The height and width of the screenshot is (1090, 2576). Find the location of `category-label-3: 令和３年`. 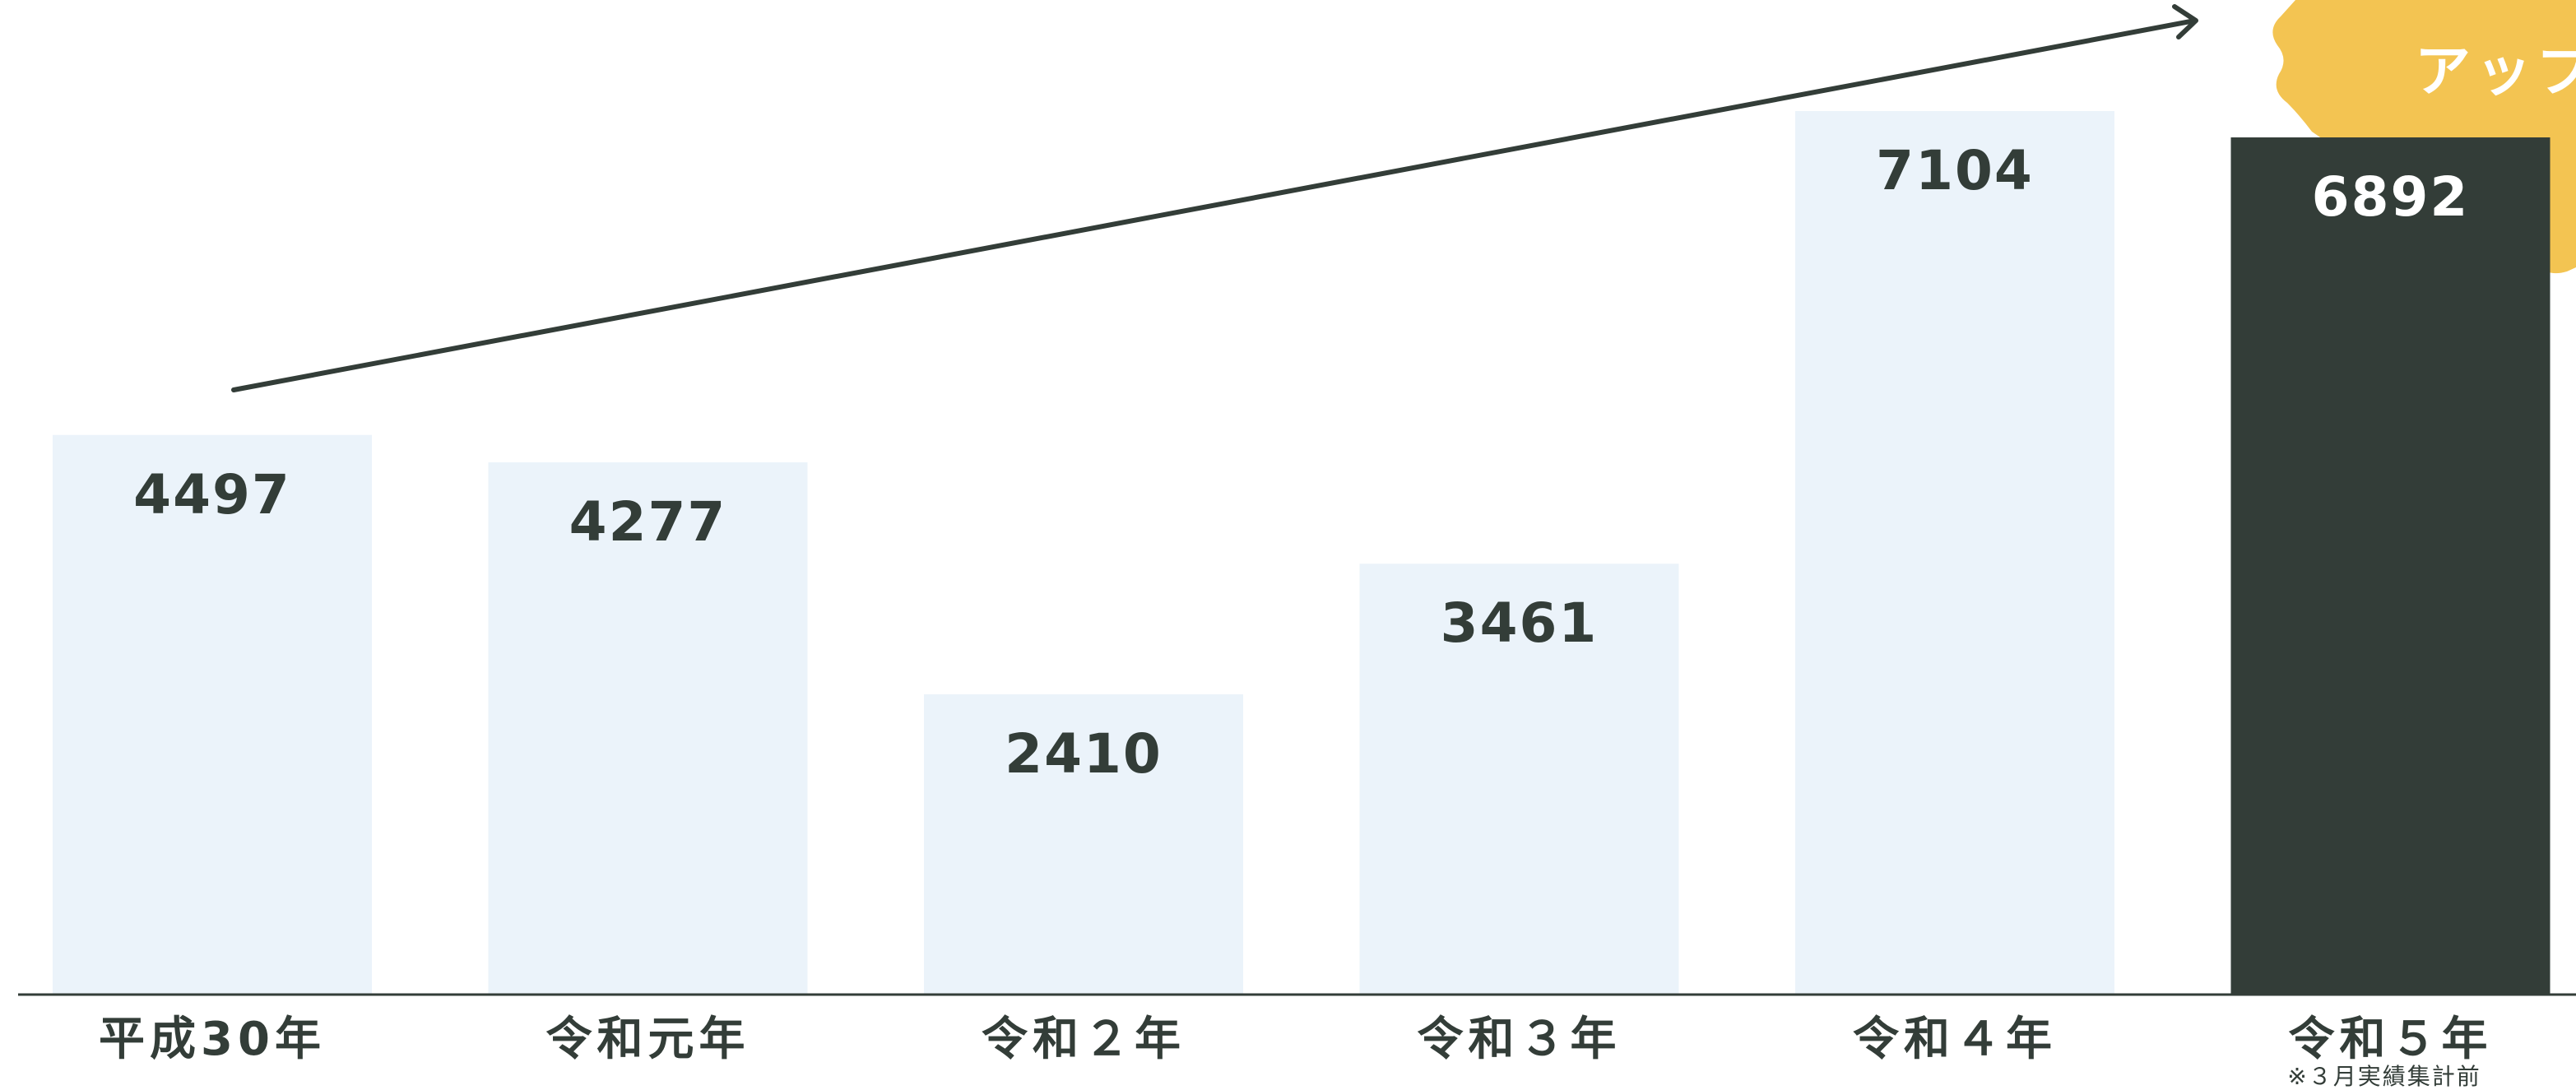

category-label-3: 令和３年 is located at coordinates (1520, 1039).